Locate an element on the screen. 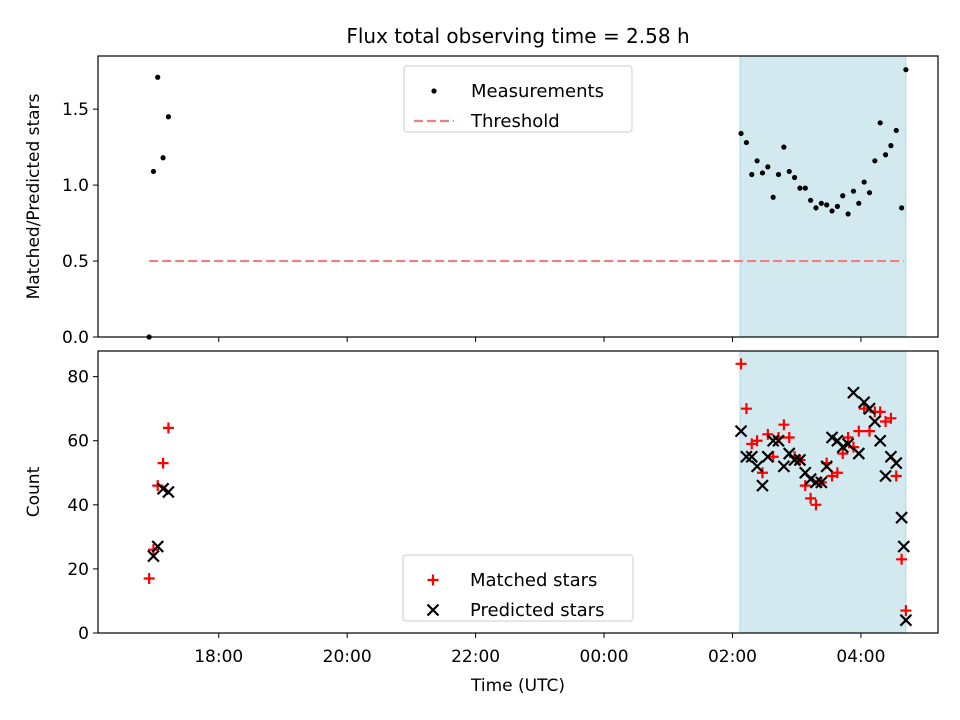  y-tick-label: 80 is located at coordinates (78, 378).